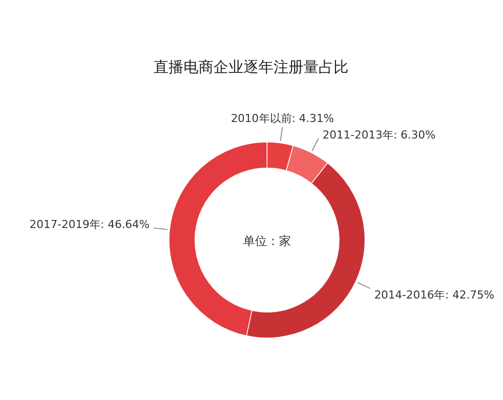 This screenshot has height=400, width=503. Describe the element at coordinates (90, 224) in the screenshot. I see `slice-label: 2017-2019年: 46.64%` at that location.